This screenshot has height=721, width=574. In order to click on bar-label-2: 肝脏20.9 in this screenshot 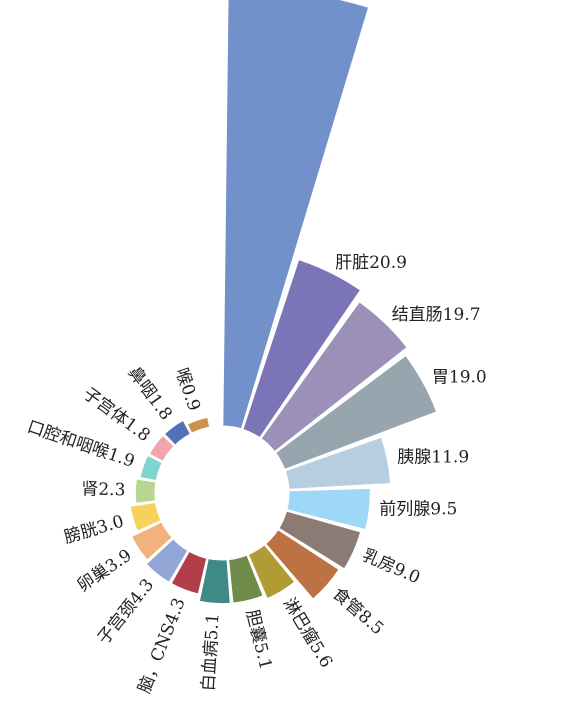, I will do `click(371, 263)`.